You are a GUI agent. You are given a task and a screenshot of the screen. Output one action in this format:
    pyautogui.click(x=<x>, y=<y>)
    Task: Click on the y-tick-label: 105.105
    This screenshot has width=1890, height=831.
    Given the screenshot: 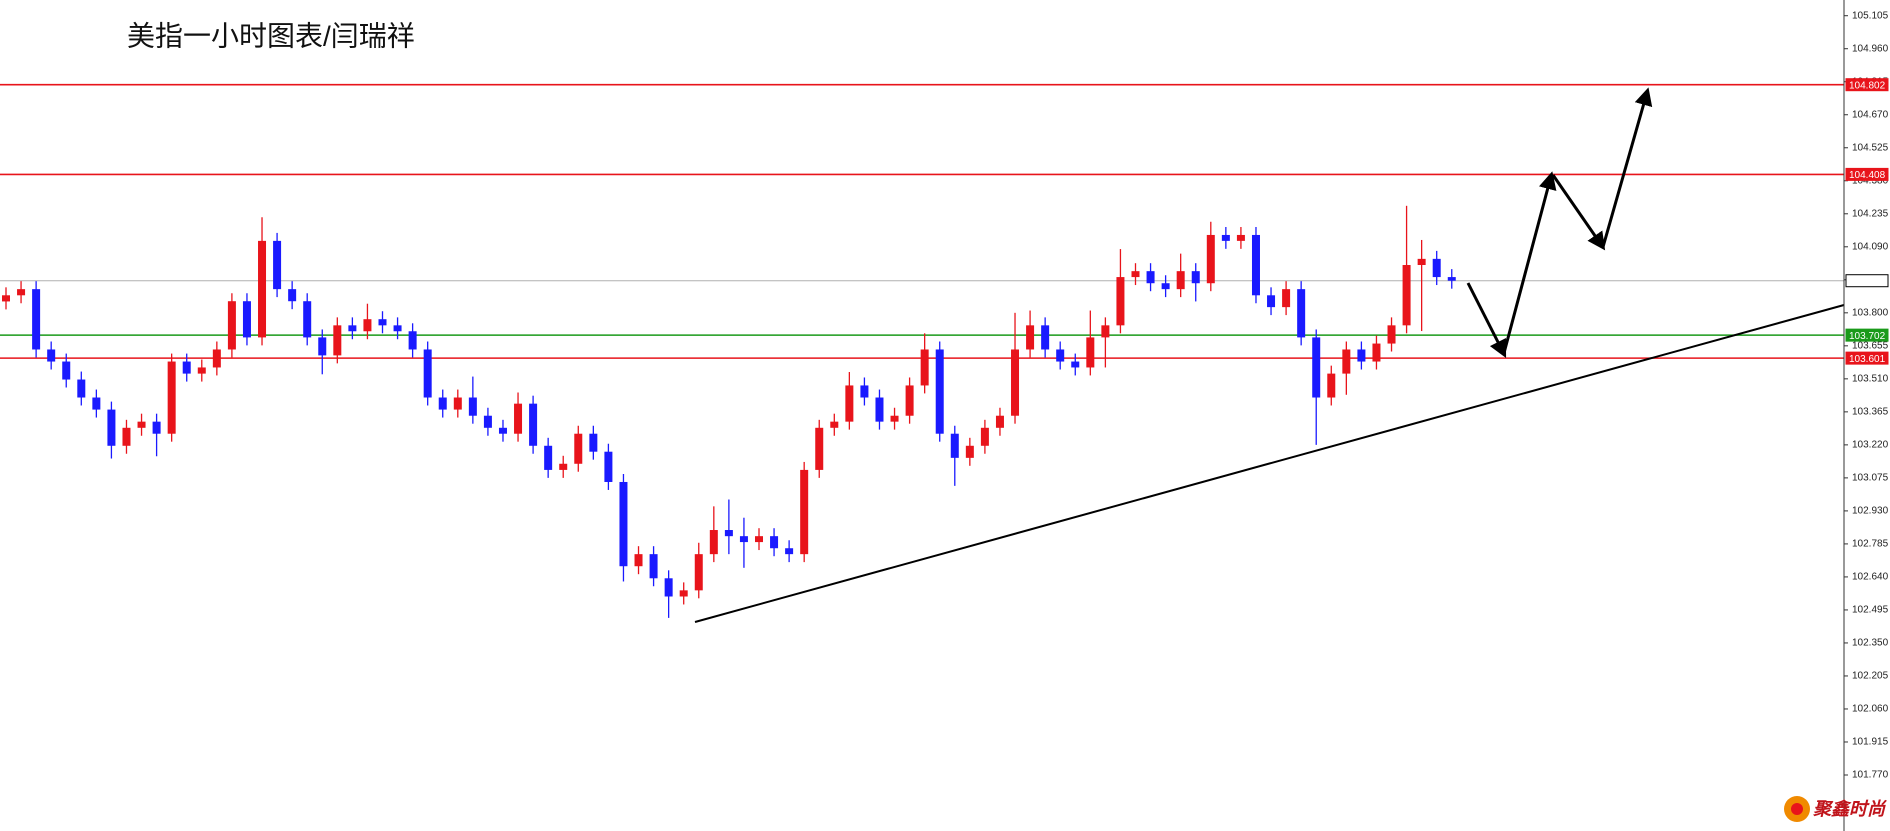 What is the action you would take?
    pyautogui.click(x=1870, y=15)
    